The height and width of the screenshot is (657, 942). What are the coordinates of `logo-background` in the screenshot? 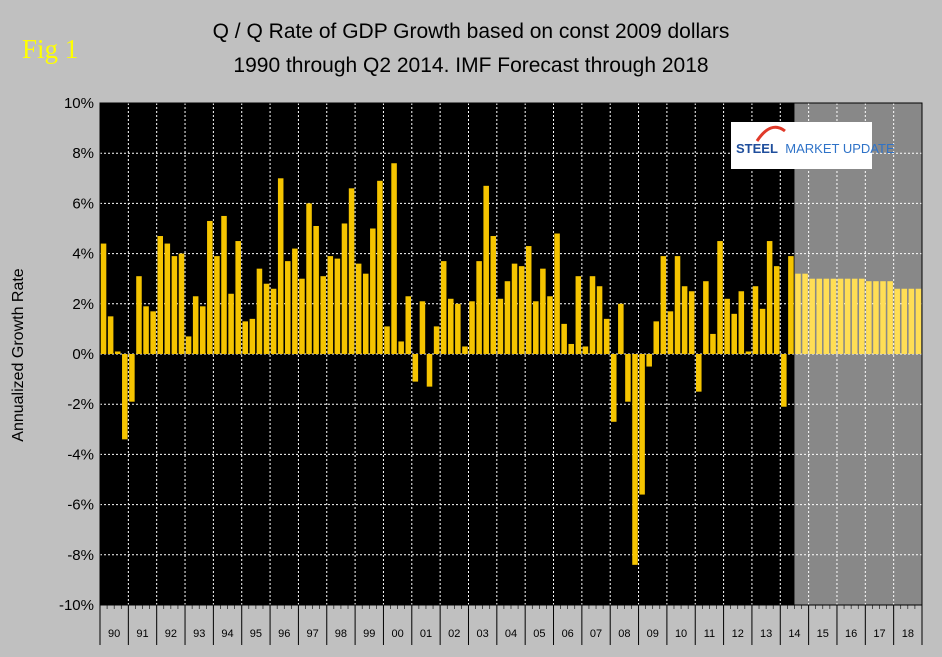 It's located at (801, 145).